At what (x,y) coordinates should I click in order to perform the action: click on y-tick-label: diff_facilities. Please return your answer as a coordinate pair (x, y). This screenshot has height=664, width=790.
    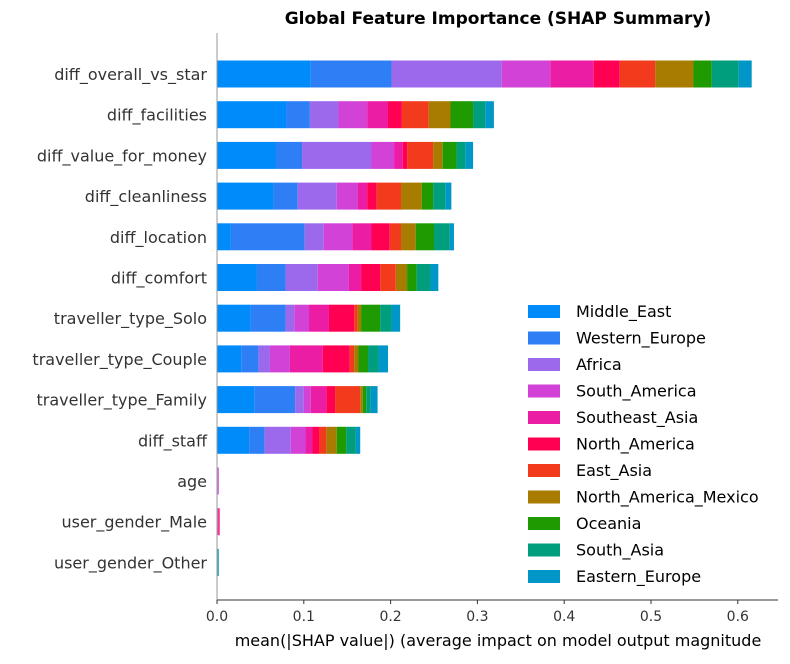
    Looking at the image, I should click on (157, 116).